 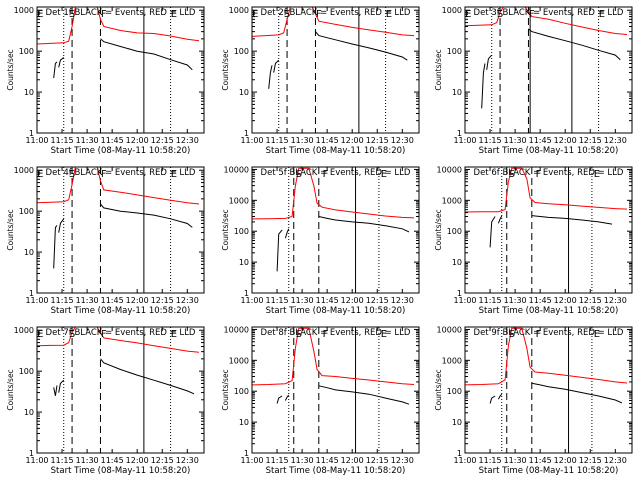 I want to click on panel-title: Det 9f BLACK = Events, RED = LLD, so click(x=549, y=333).